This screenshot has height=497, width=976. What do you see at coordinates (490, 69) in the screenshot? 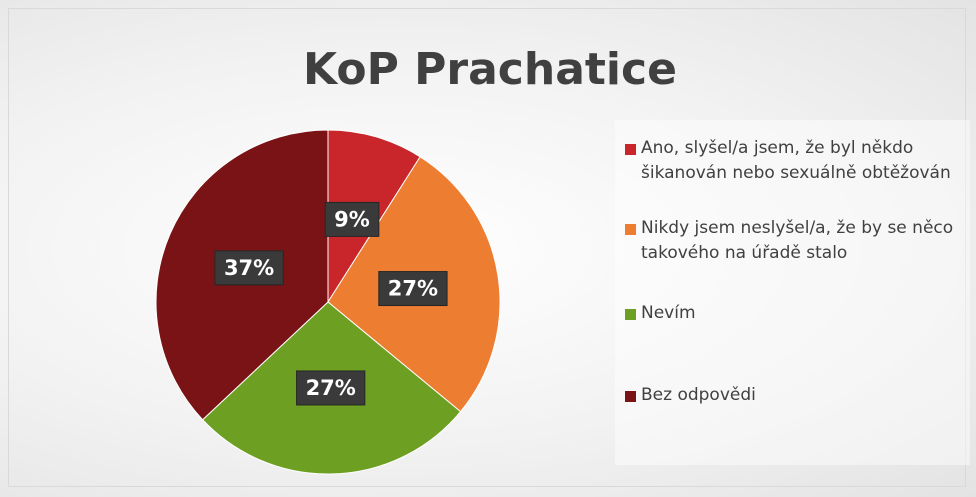
I see `chart-title: KoP Prachatice` at bounding box center [490, 69].